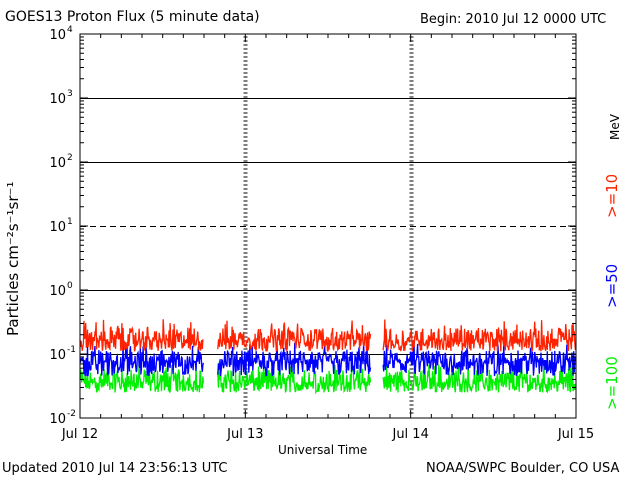 The height and width of the screenshot is (480, 640). What do you see at coordinates (409, 434) in the screenshot?
I see `x-tick-label: Jul 14` at bounding box center [409, 434].